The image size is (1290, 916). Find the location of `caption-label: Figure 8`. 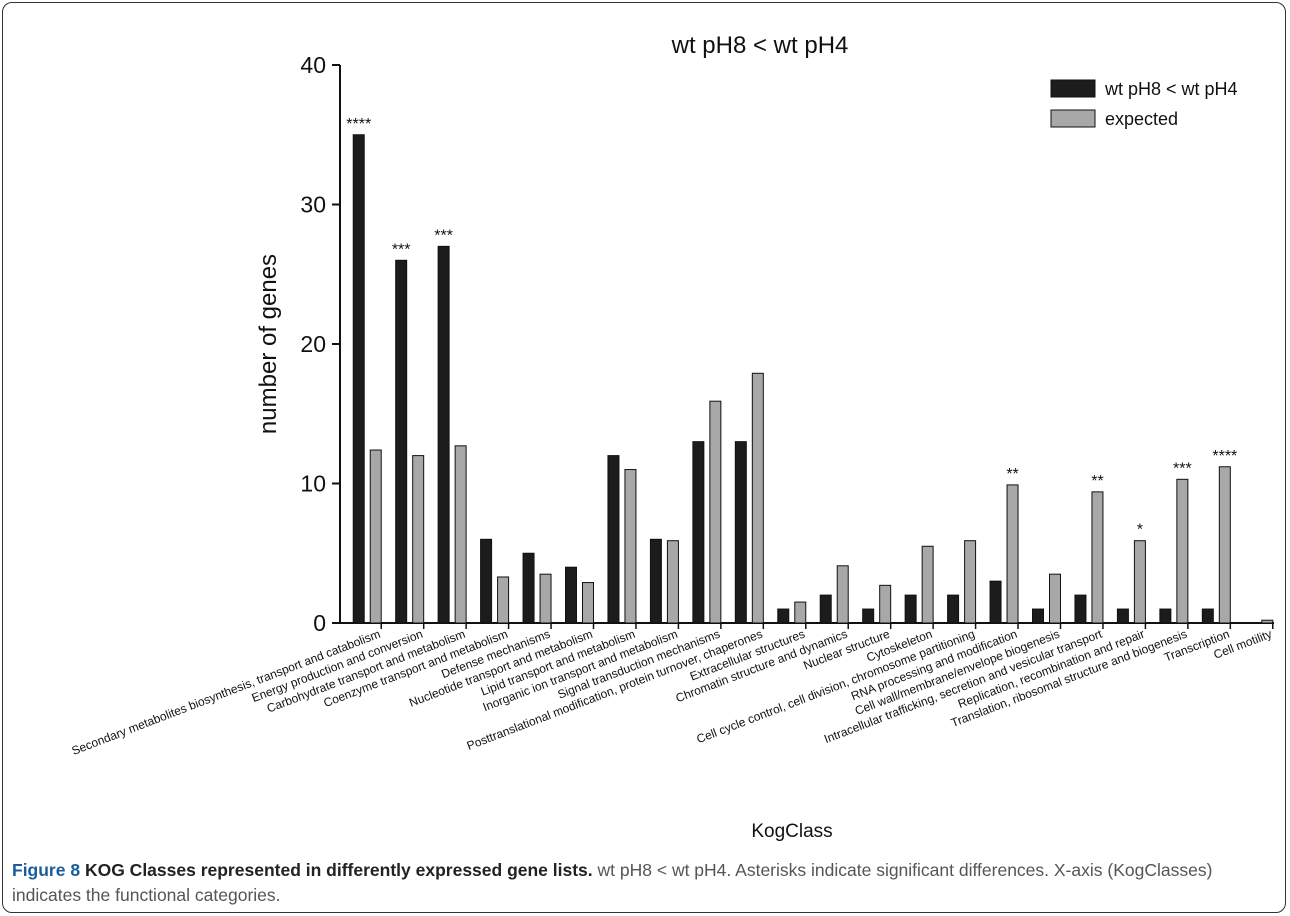

caption-label: Figure 8 is located at coordinates (46, 870).